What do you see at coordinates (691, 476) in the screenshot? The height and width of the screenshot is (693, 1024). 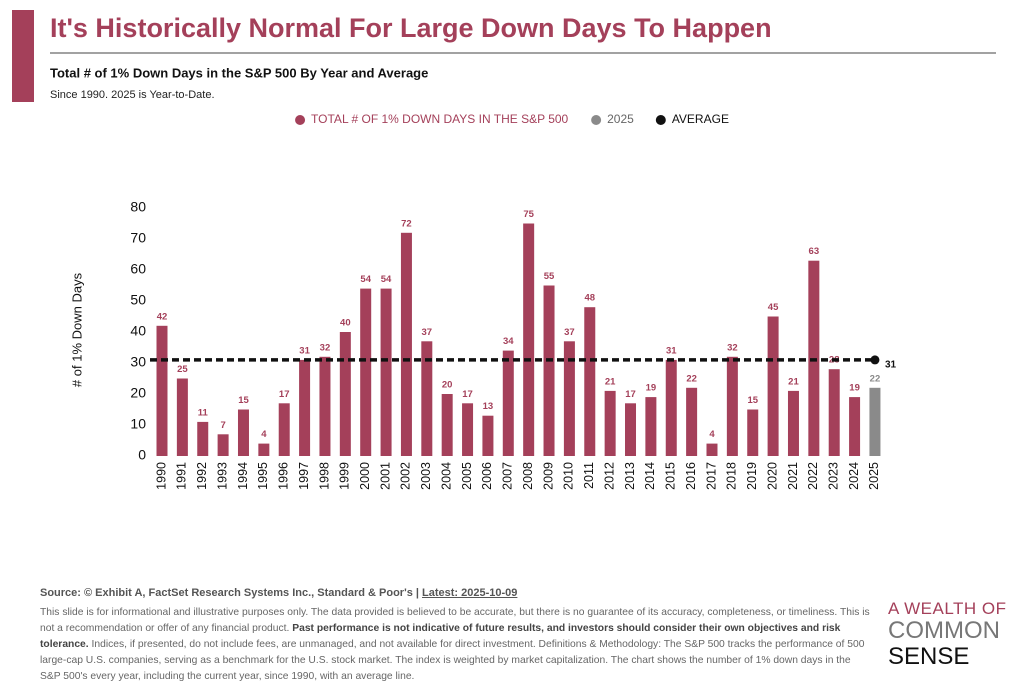 I see `x-tick-label: 2016` at bounding box center [691, 476].